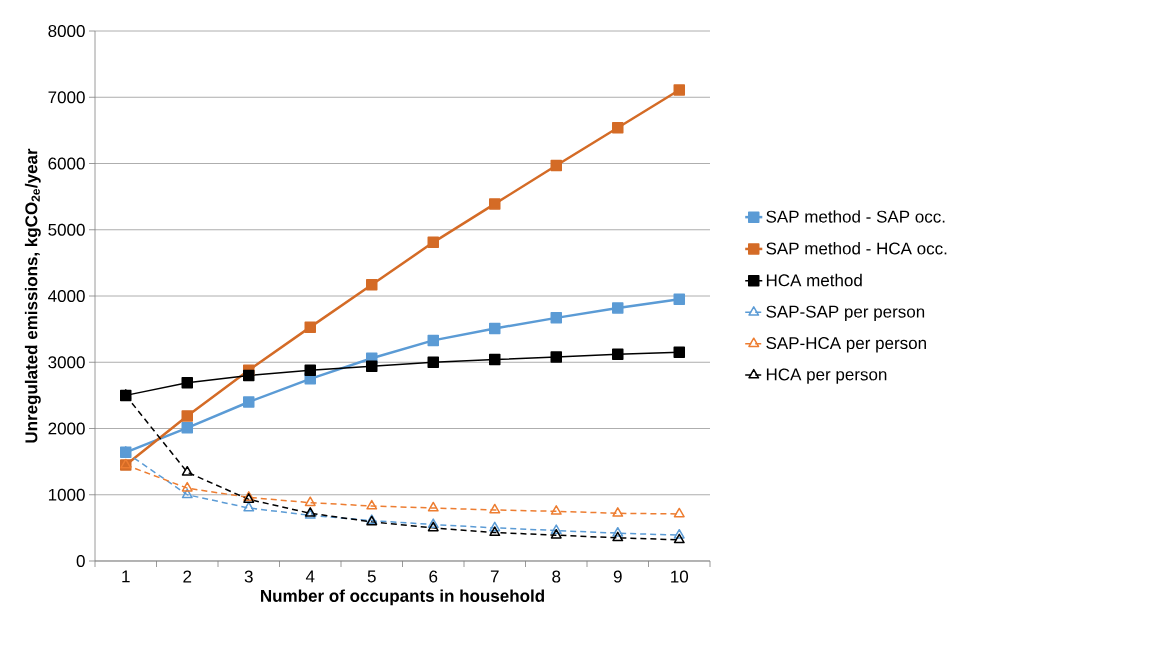 This screenshot has height=646, width=1167. I want to click on x-tick-label: 8, so click(556, 576).